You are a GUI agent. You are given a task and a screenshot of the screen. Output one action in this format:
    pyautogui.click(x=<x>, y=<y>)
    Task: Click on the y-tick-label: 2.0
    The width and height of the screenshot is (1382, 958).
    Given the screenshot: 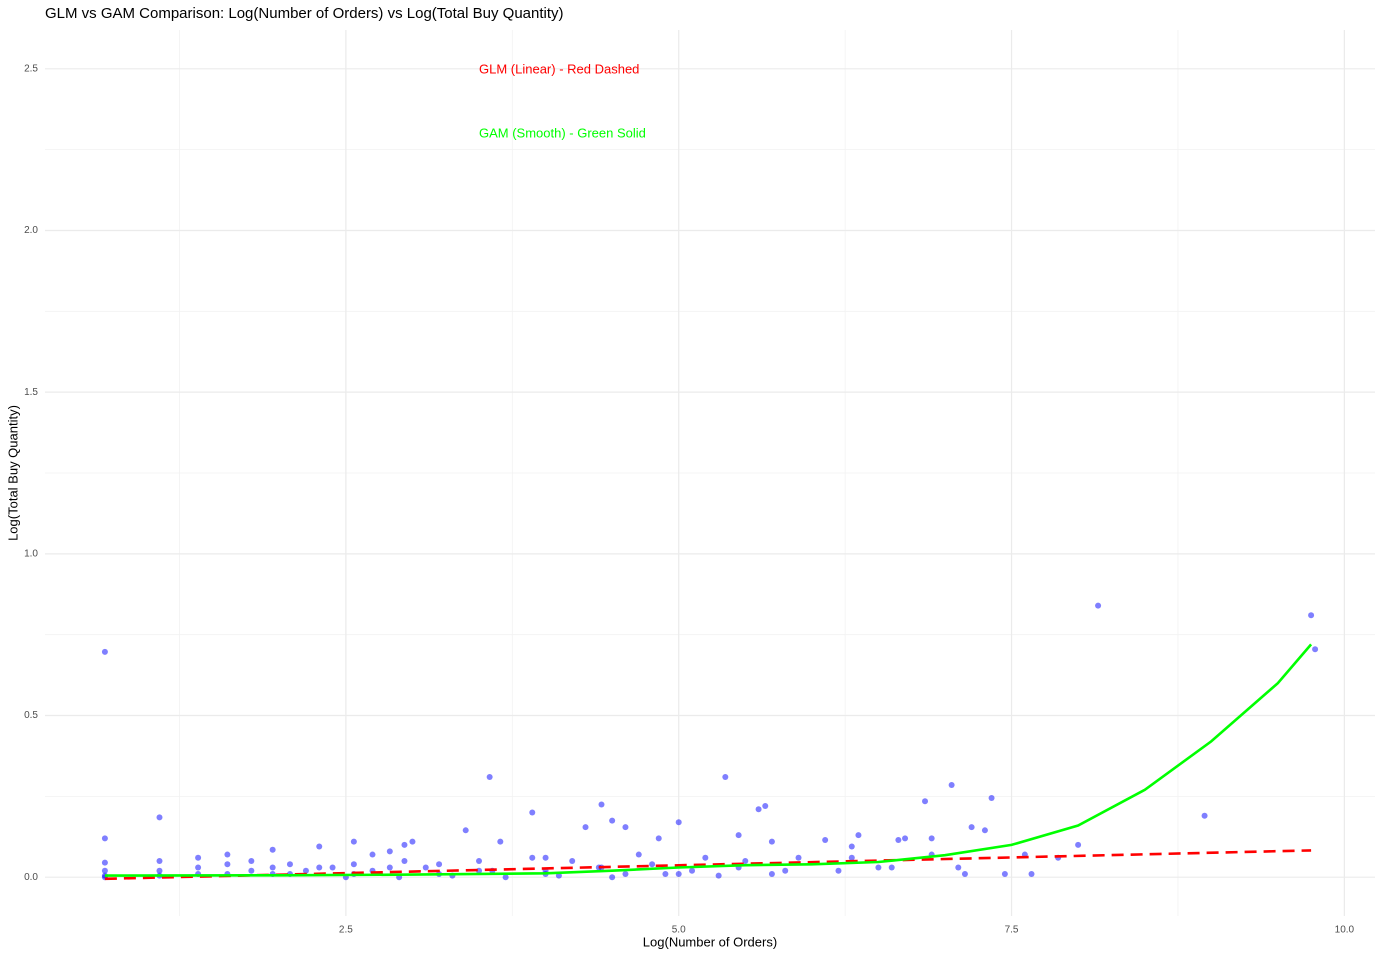 What is the action you would take?
    pyautogui.click(x=31, y=230)
    